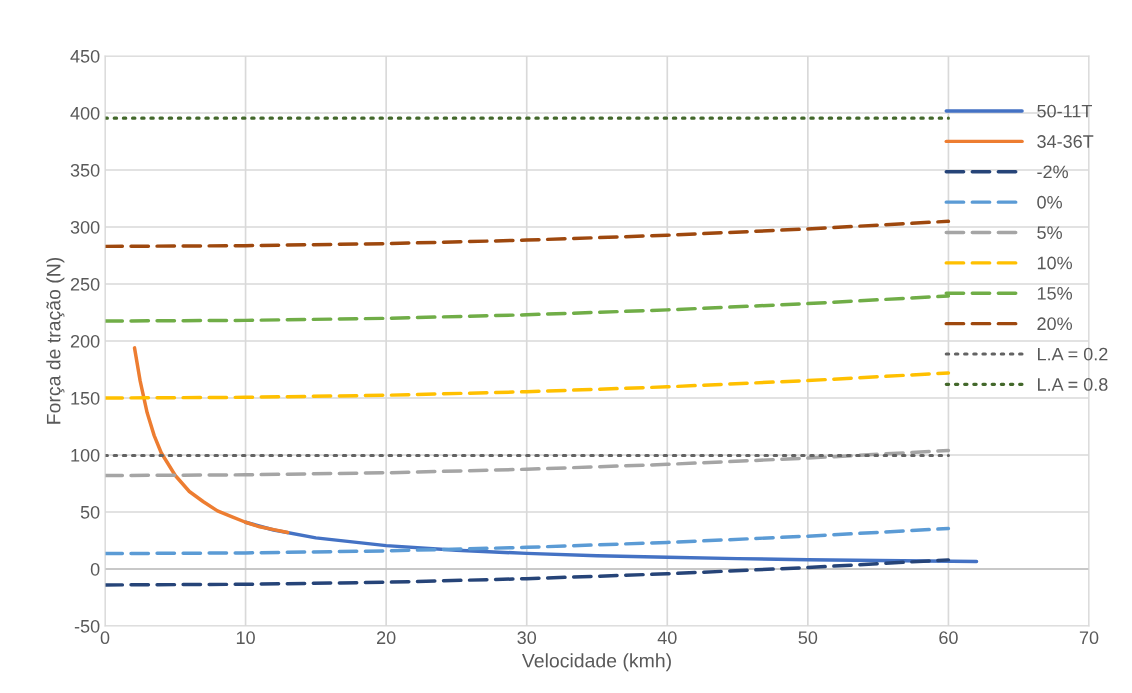  I want to click on y-tick-label: 150, so click(85, 398).